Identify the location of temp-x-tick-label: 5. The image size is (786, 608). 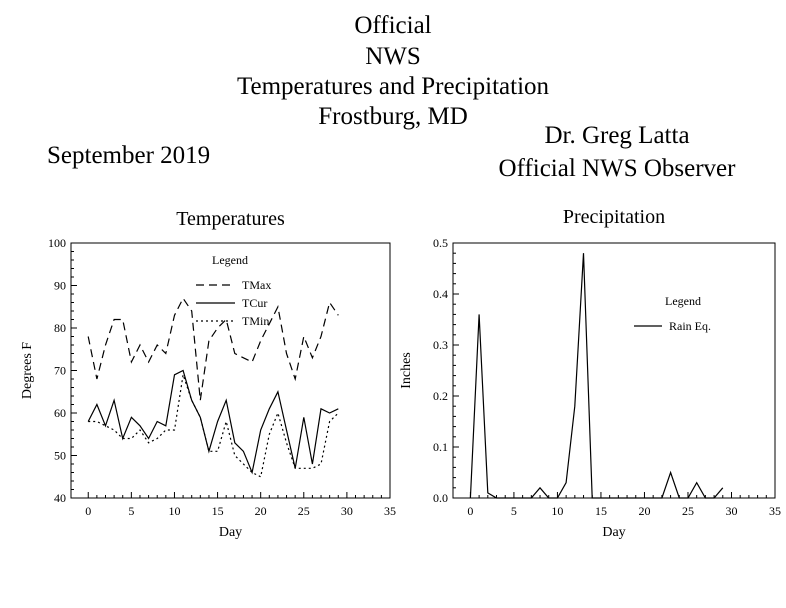
(131, 511).